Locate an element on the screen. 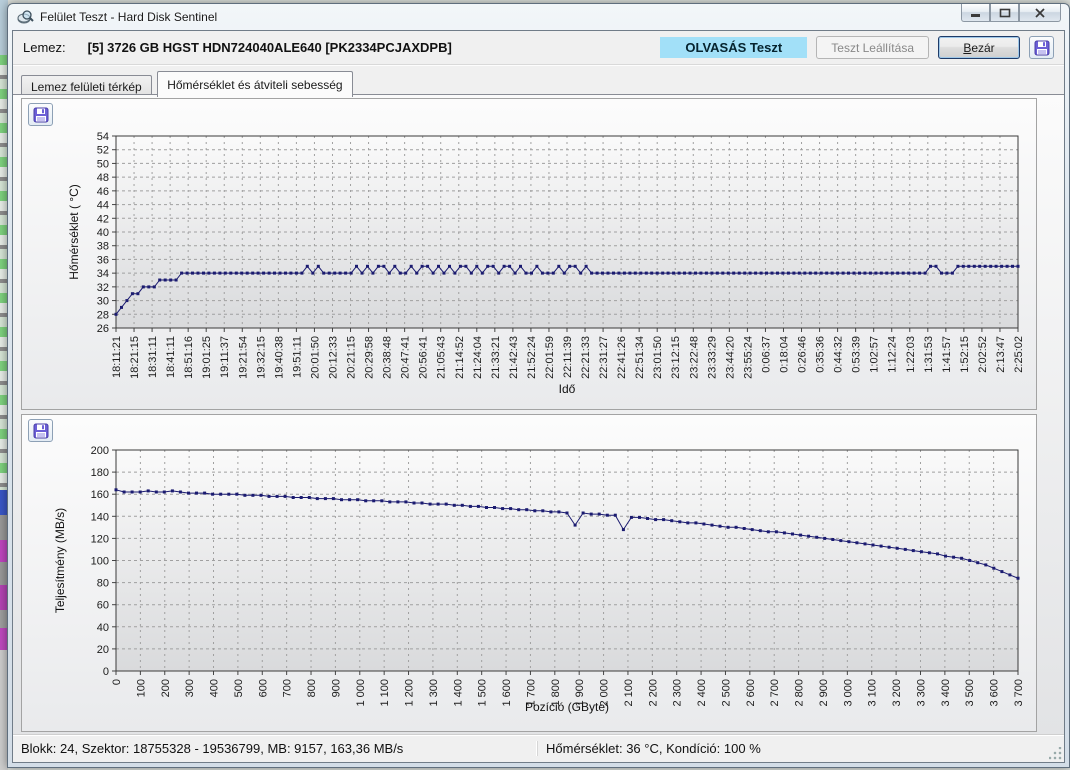  svg-text: 80 is located at coordinates (103, 584).